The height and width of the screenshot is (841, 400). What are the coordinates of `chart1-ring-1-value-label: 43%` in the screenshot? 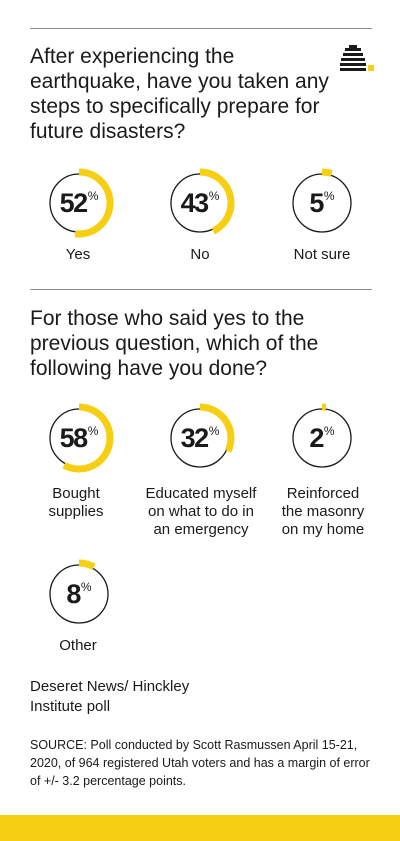 It's located at (200, 203).